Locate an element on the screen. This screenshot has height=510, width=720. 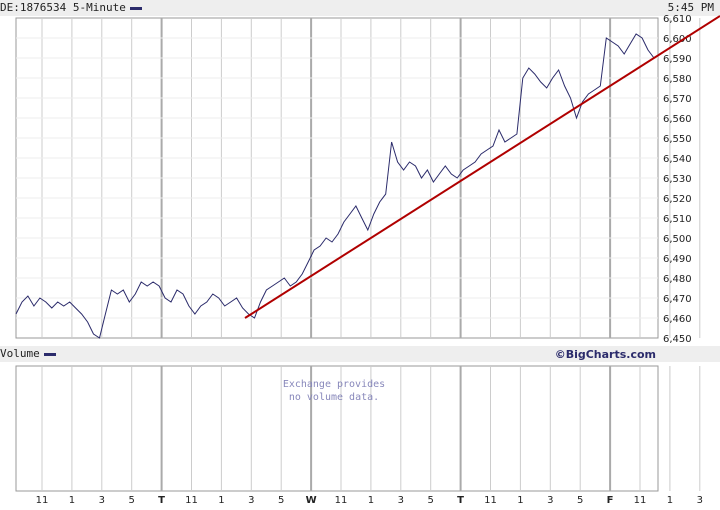
time-label: 5:45 PM is located at coordinates (690, 7).